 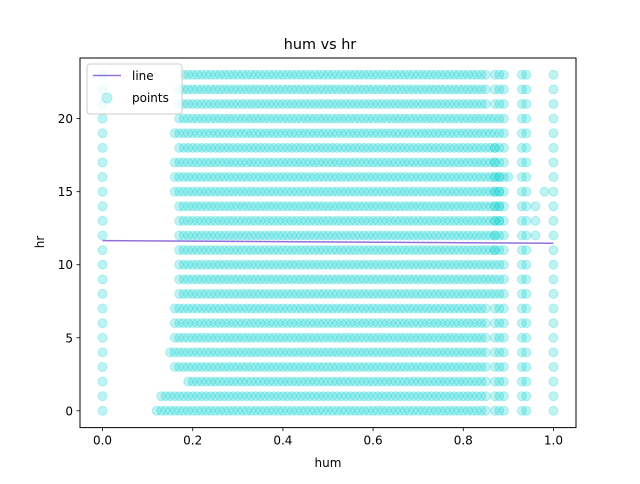 I want to click on x-tick-label: 0.6, so click(x=373, y=441).